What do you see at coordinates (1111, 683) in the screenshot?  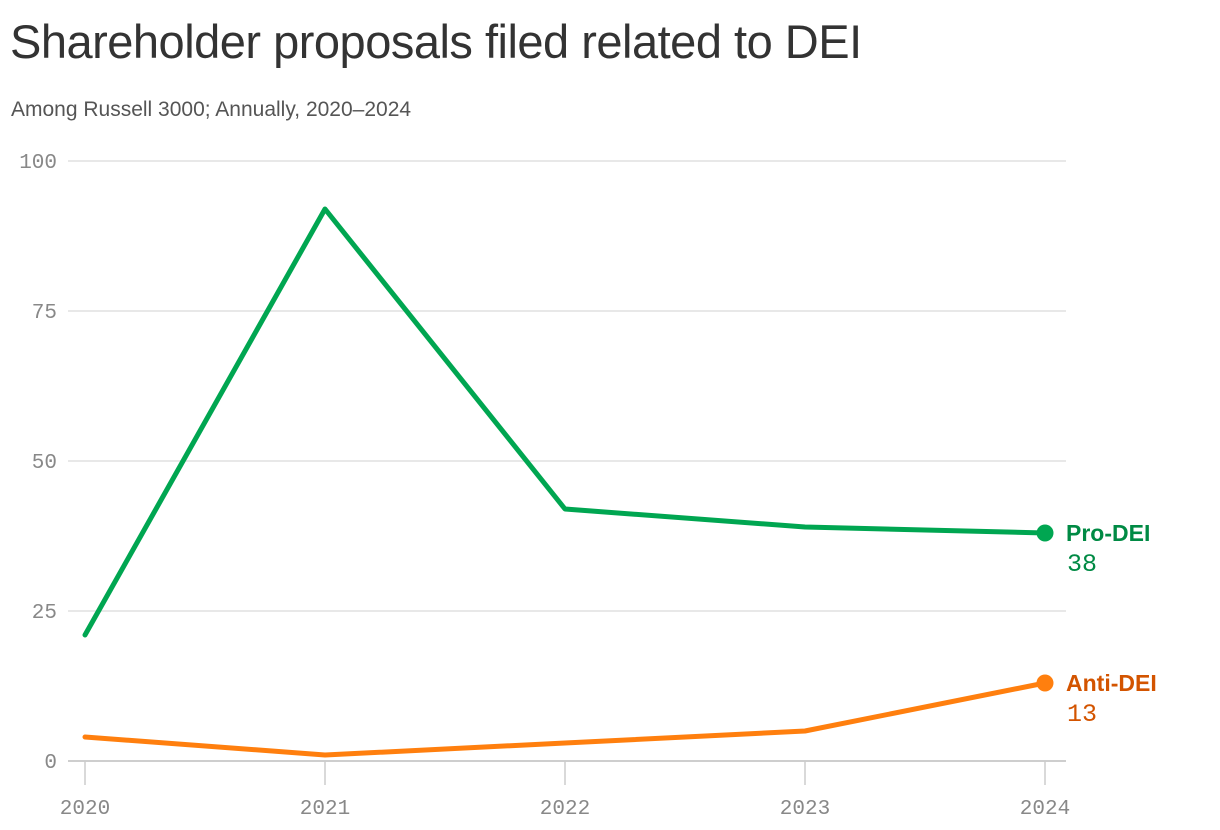 I see `series-label-anti-dei: Anti-DEI` at bounding box center [1111, 683].